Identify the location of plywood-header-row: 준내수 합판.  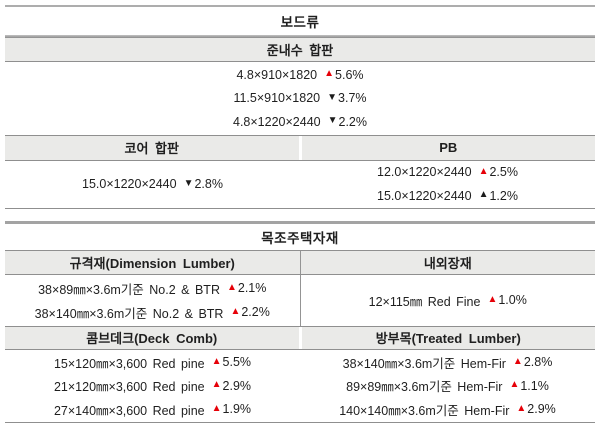
(300, 50).